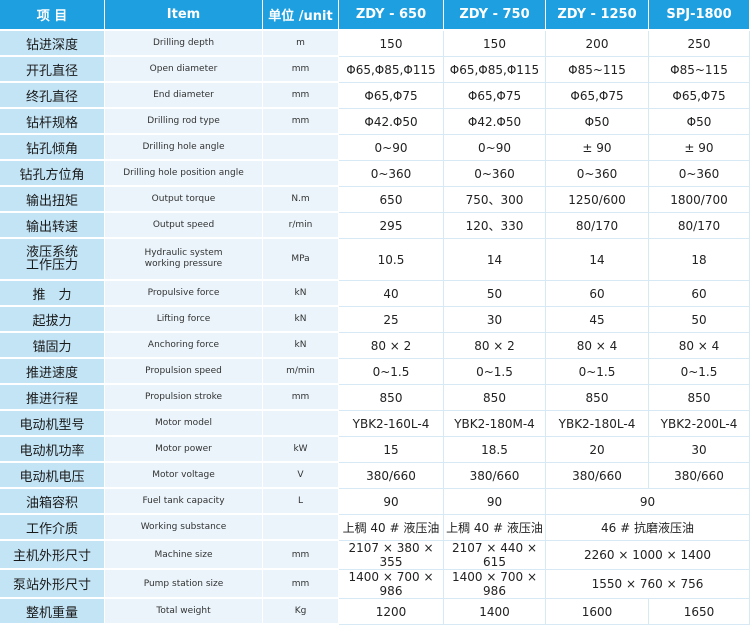 Image resolution: width=750 pixels, height=625 pixels. Describe the element at coordinates (184, 528) in the screenshot. I see `row-label-en: Working substance` at that location.